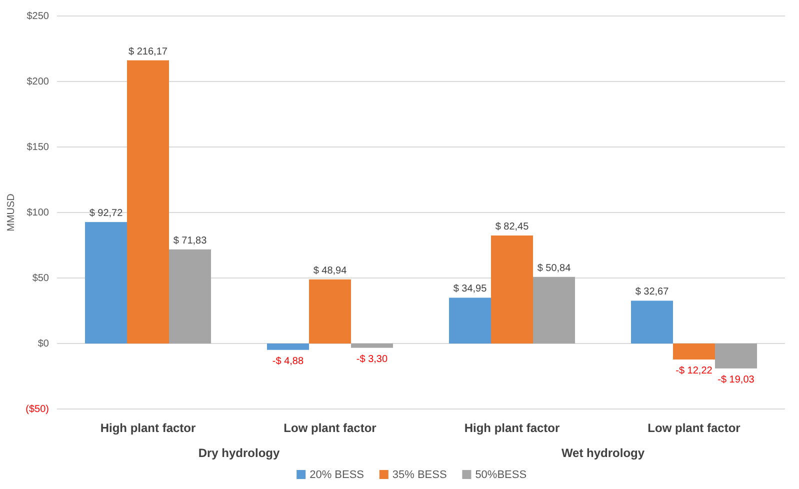  What do you see at coordinates (330, 270) in the screenshot?
I see `data-label: $ 48,94` at bounding box center [330, 270].